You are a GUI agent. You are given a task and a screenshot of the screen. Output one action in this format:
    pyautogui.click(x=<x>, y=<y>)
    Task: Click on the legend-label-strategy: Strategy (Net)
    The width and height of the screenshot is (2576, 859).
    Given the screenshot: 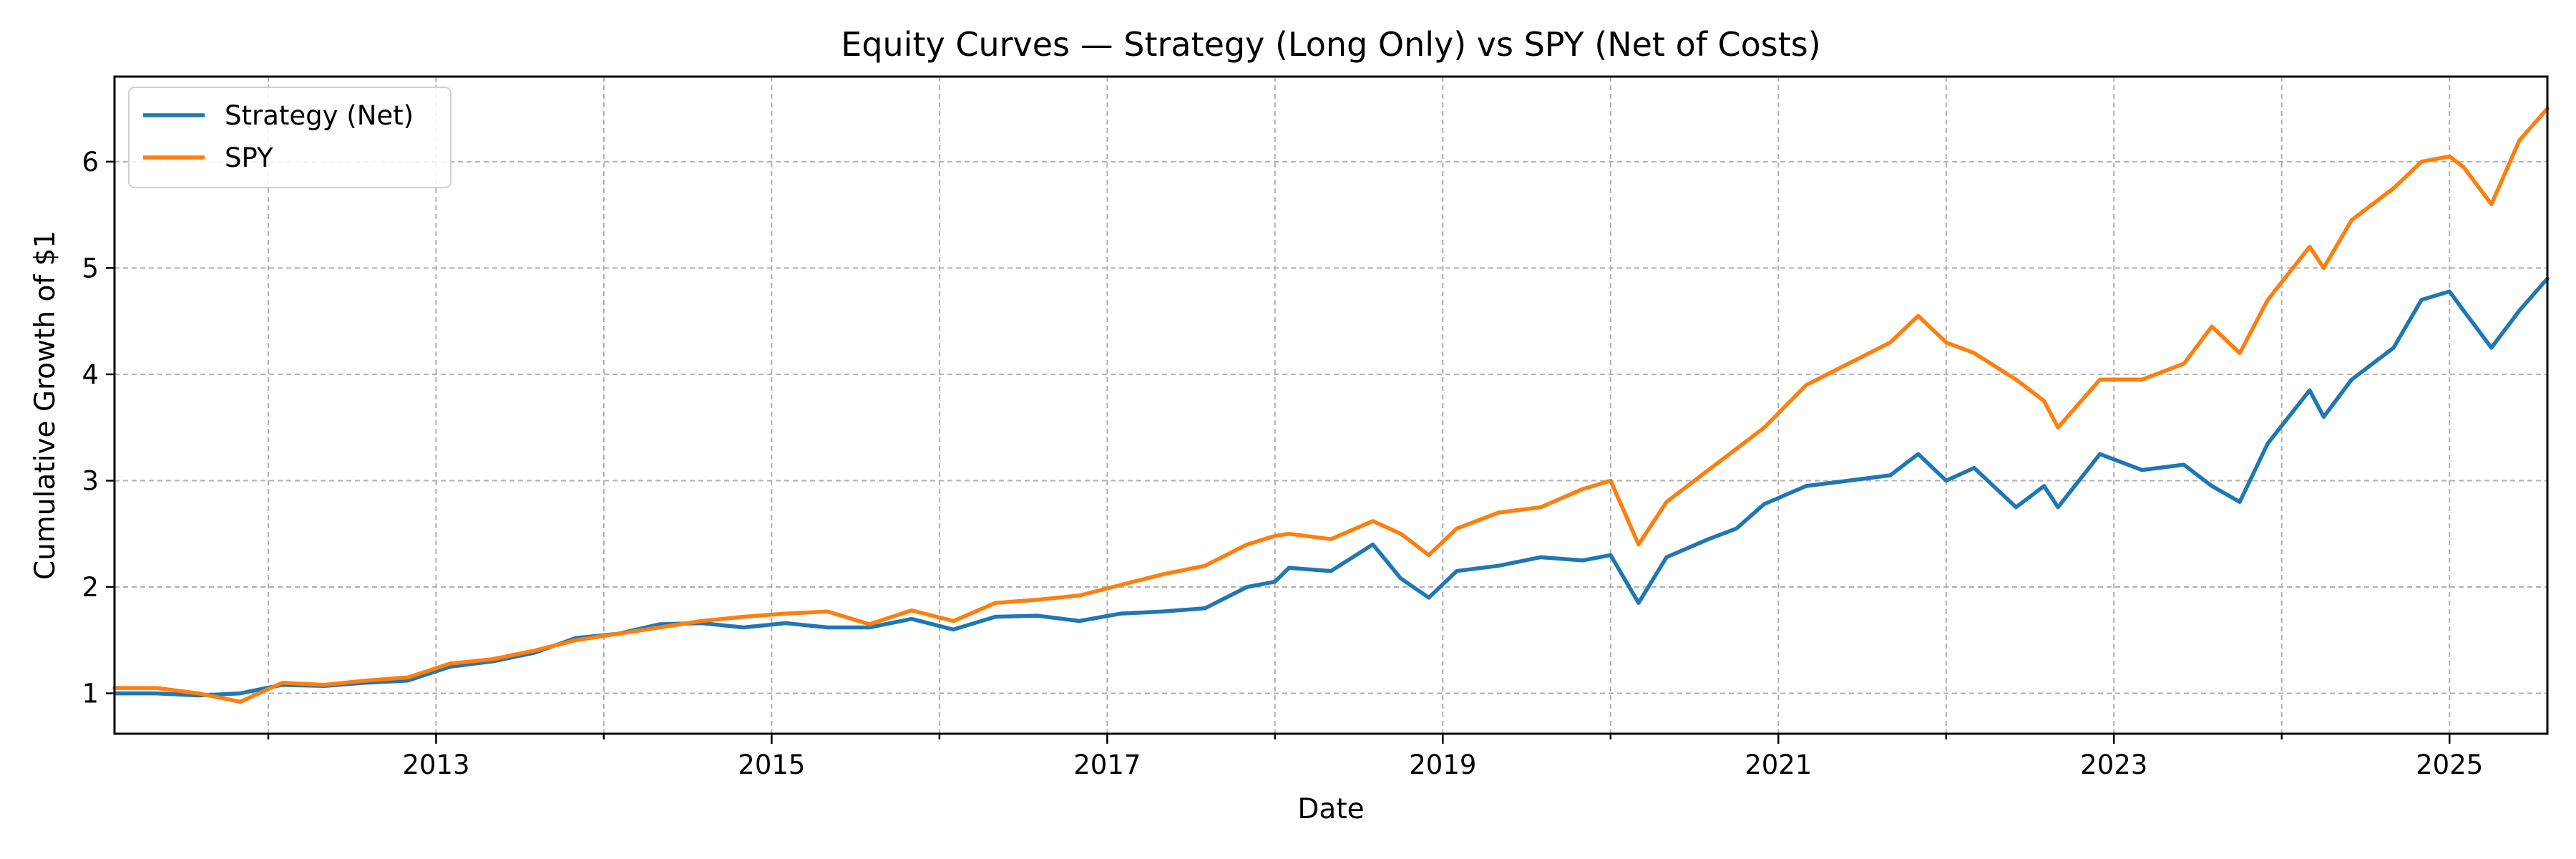 What is the action you would take?
    pyautogui.click(x=319, y=115)
    